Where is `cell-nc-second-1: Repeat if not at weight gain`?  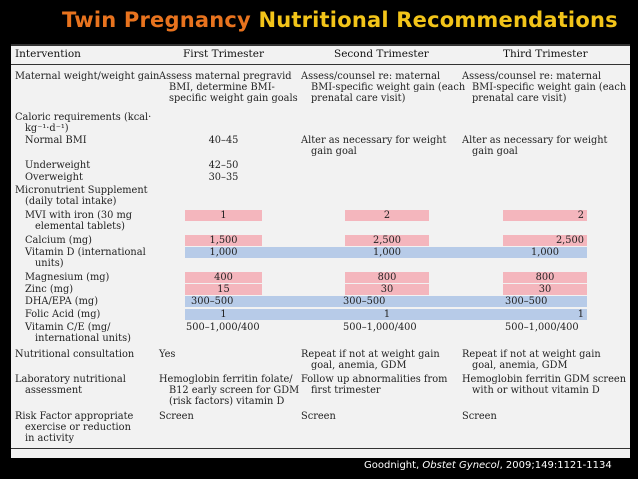 cell-nc-second-1: Repeat if not at weight gain is located at coordinates (370, 354).